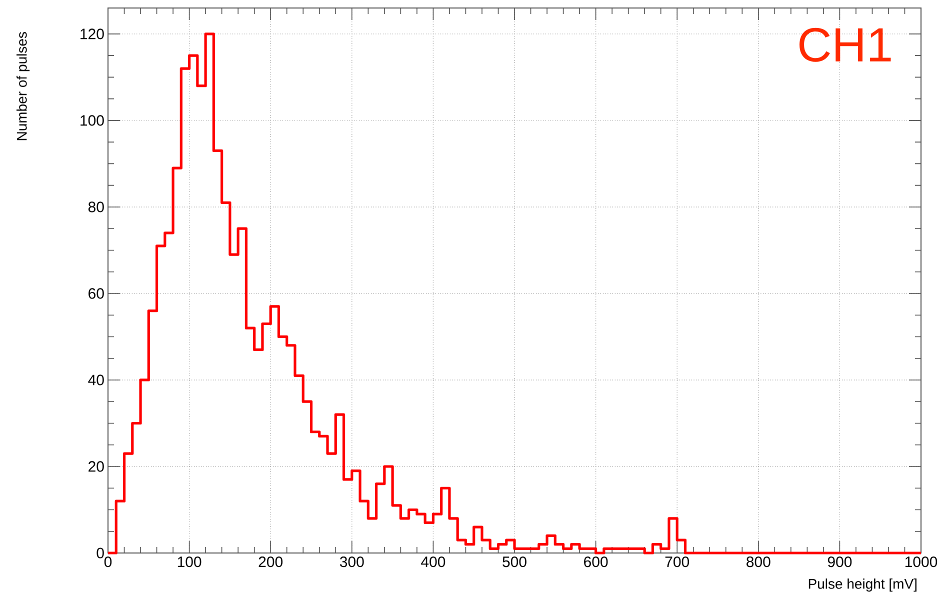 The height and width of the screenshot is (604, 947). What do you see at coordinates (92, 34) in the screenshot?
I see `y-tick-label: 120` at bounding box center [92, 34].